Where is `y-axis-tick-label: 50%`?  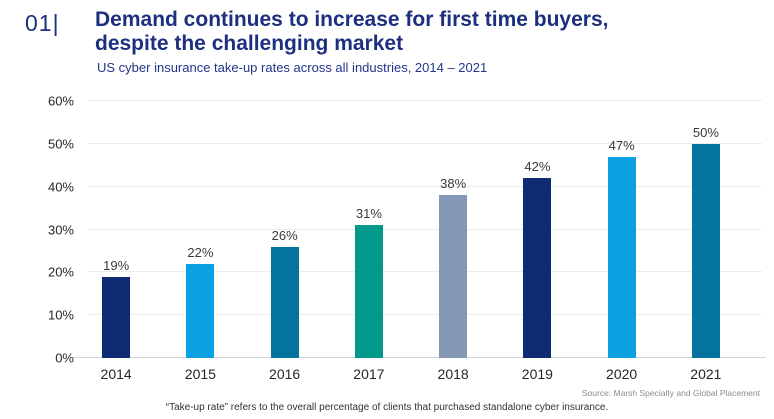
y-axis-tick-label: 50% is located at coordinates (60, 144).